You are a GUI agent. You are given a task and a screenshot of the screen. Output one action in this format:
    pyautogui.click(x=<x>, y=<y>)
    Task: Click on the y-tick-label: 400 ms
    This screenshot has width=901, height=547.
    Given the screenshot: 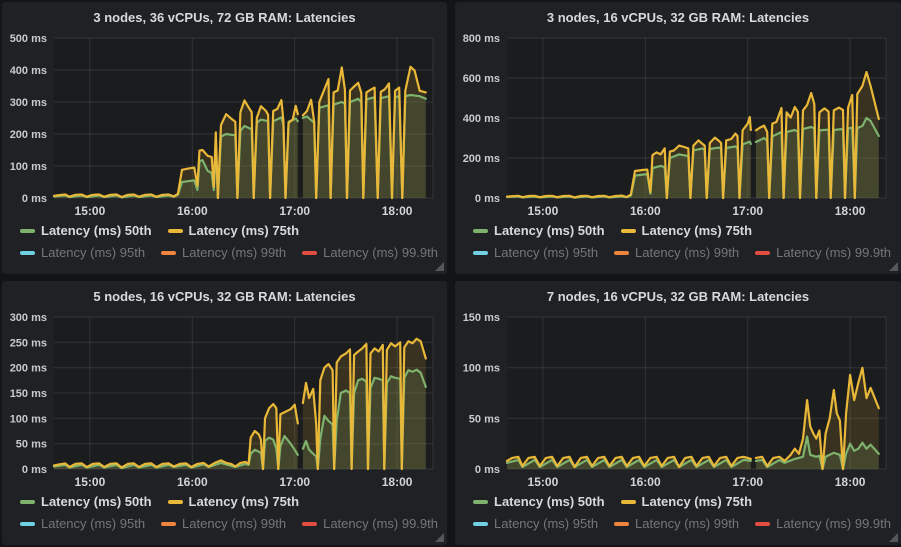 What is the action you would take?
    pyautogui.click(x=28, y=71)
    